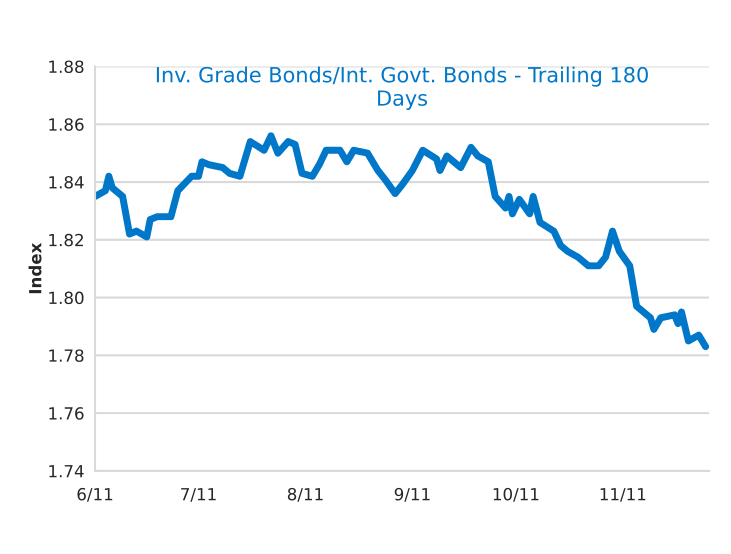  Describe the element at coordinates (412, 495) in the screenshot. I see `x-tick-label: 9/11` at that location.